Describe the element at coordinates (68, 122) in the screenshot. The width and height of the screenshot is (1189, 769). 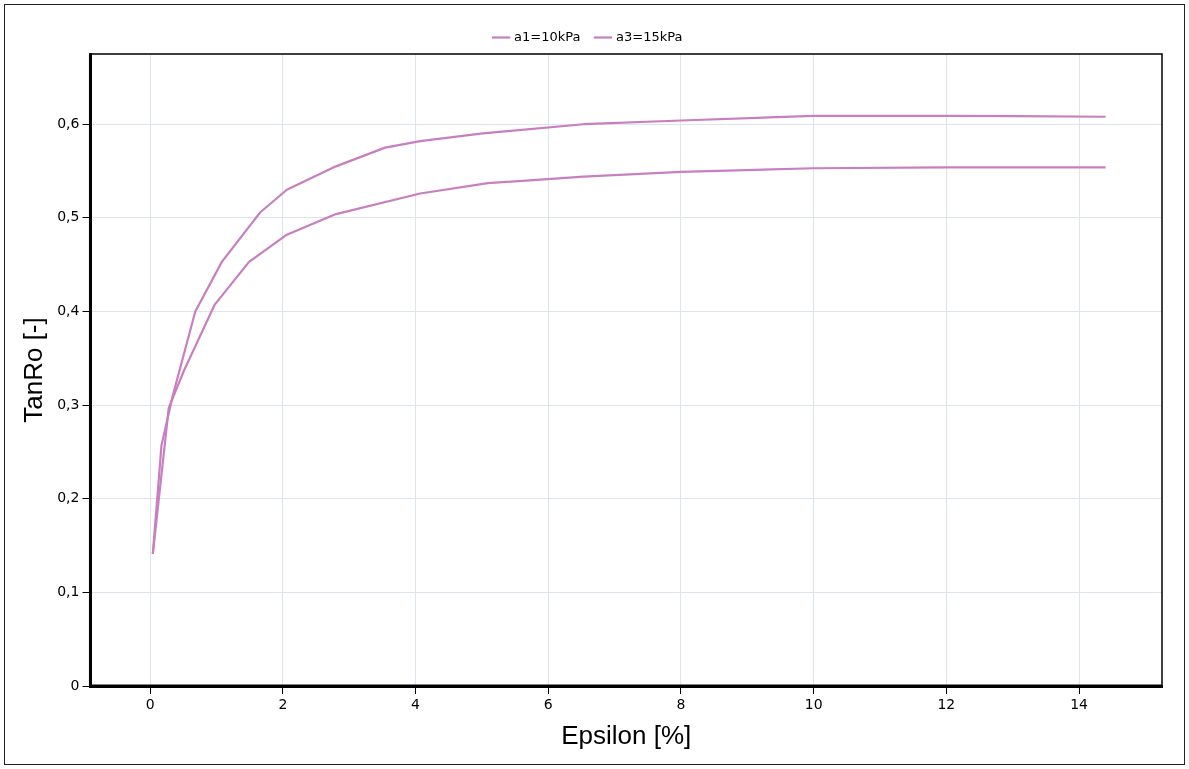
I see `y-tick-label: 0,6` at that location.